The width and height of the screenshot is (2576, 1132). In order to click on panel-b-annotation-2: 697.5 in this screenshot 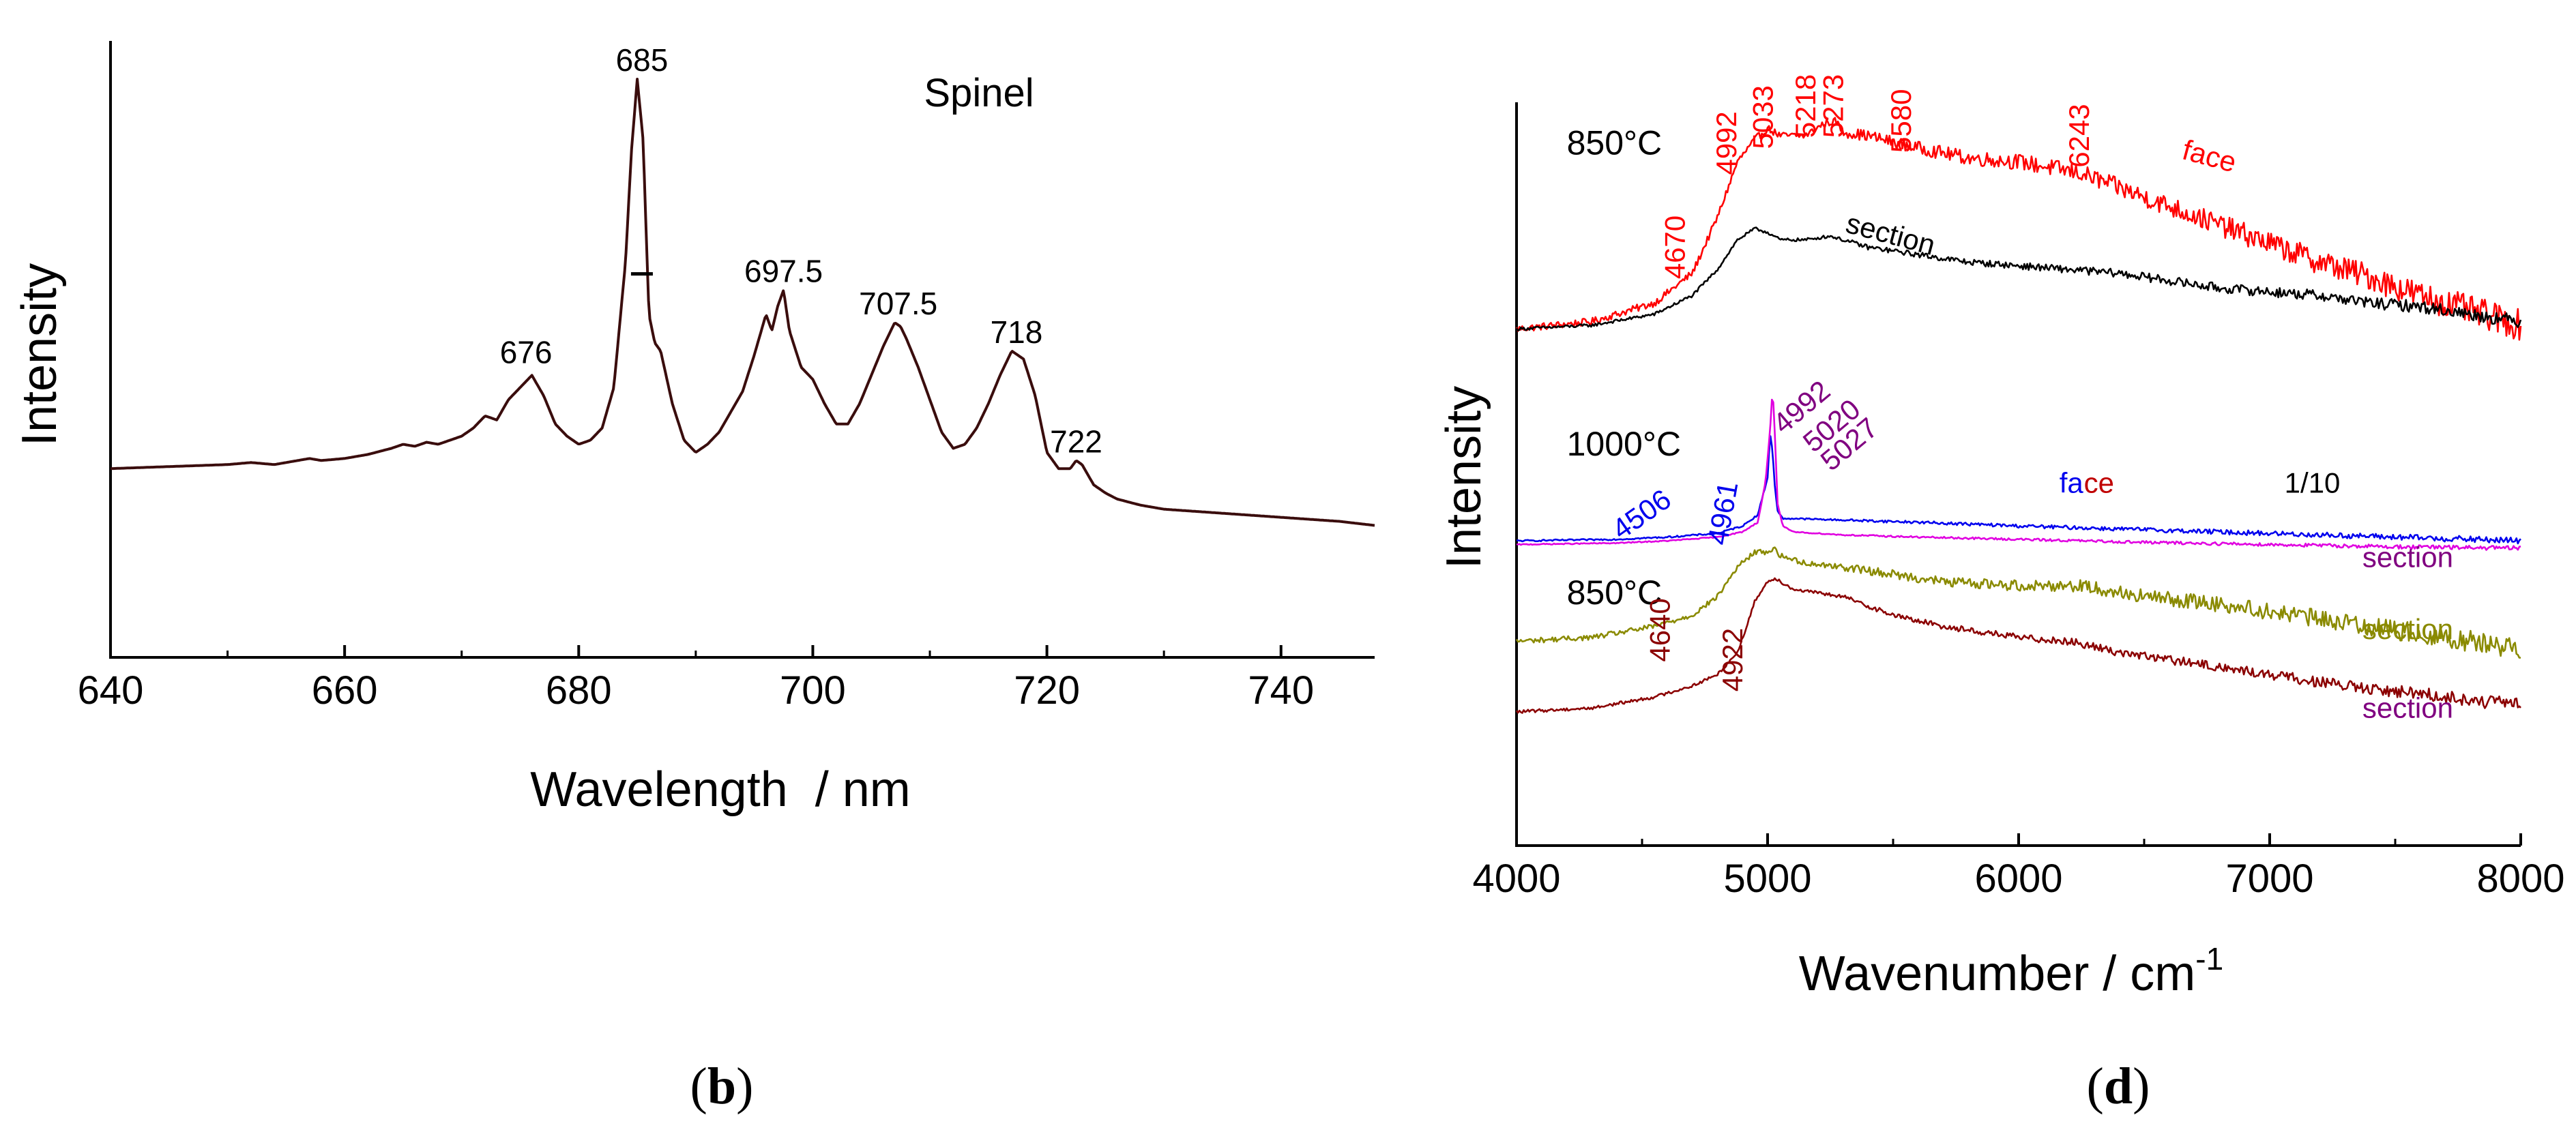, I will do `click(783, 271)`.